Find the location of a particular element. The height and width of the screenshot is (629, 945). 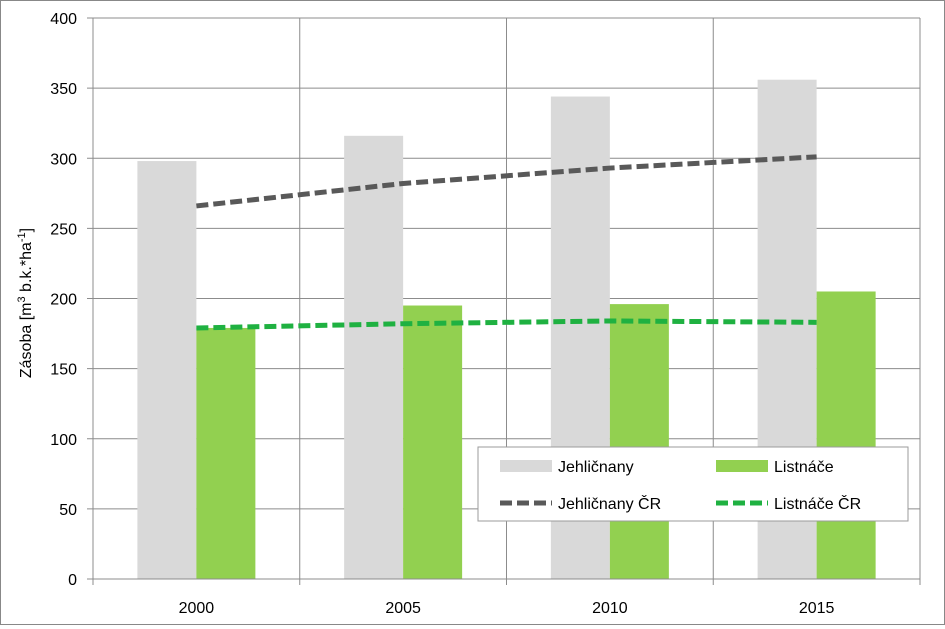

bar-listnace-2000 is located at coordinates (226, 453).